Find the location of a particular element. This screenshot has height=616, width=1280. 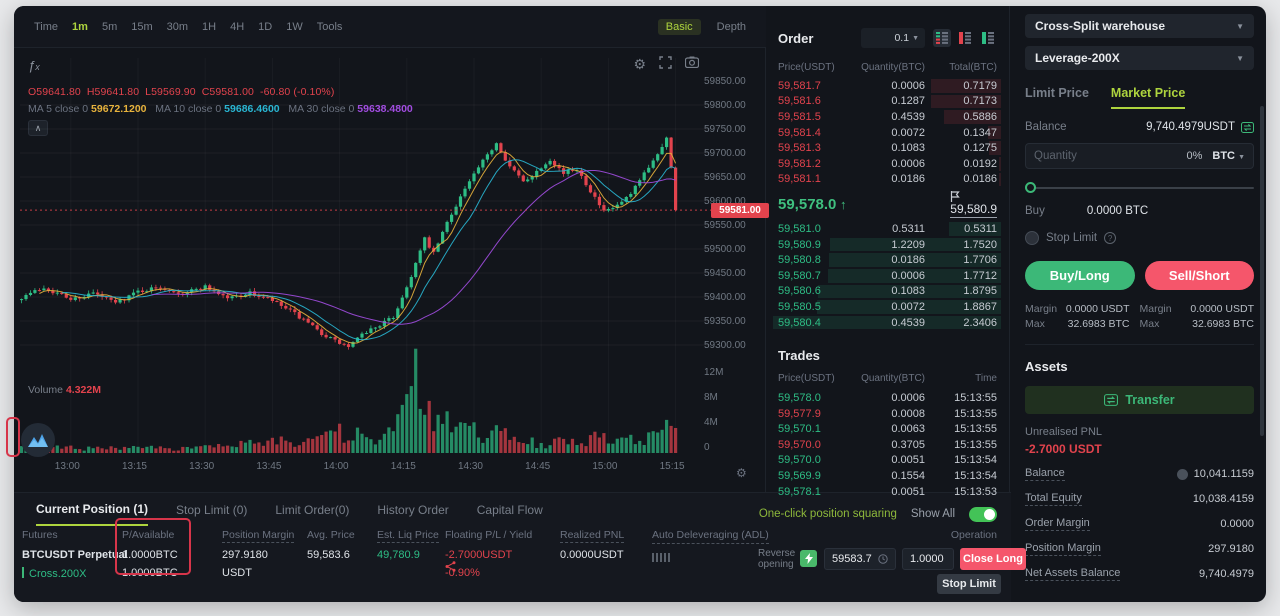

positions-tab-current-position-1-: Current Position (1) is located at coordinates (92, 514).